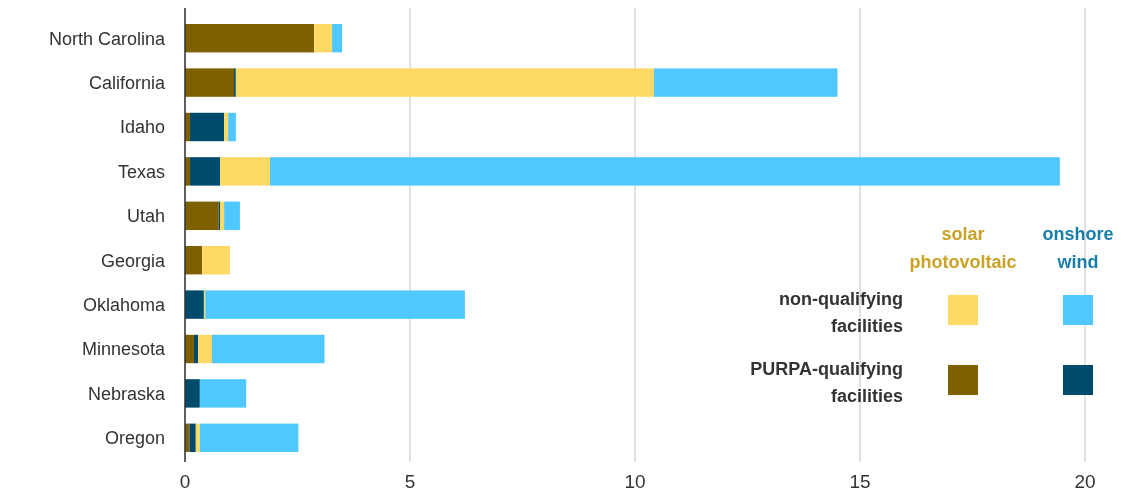 Image resolution: width=1136 pixels, height=496 pixels. I want to click on y-tick-label: Nebraska, so click(126, 393).